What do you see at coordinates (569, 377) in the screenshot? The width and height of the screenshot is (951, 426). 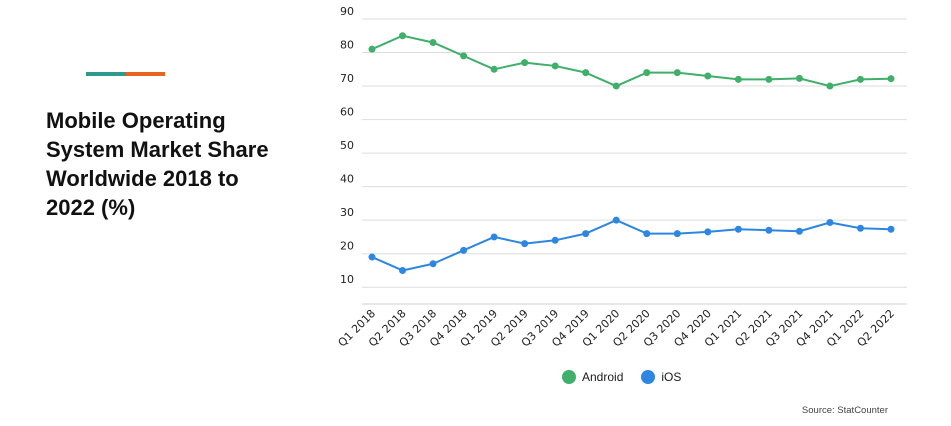 I see `legend-swatch-android` at bounding box center [569, 377].